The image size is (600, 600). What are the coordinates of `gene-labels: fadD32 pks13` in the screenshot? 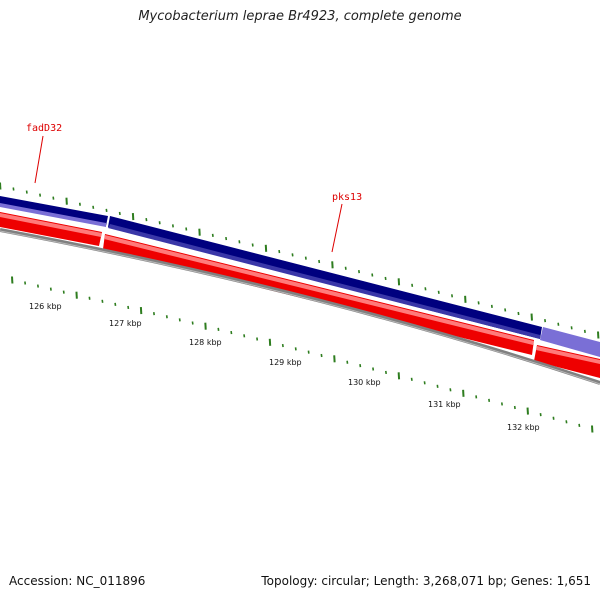 It's located at (194, 188).